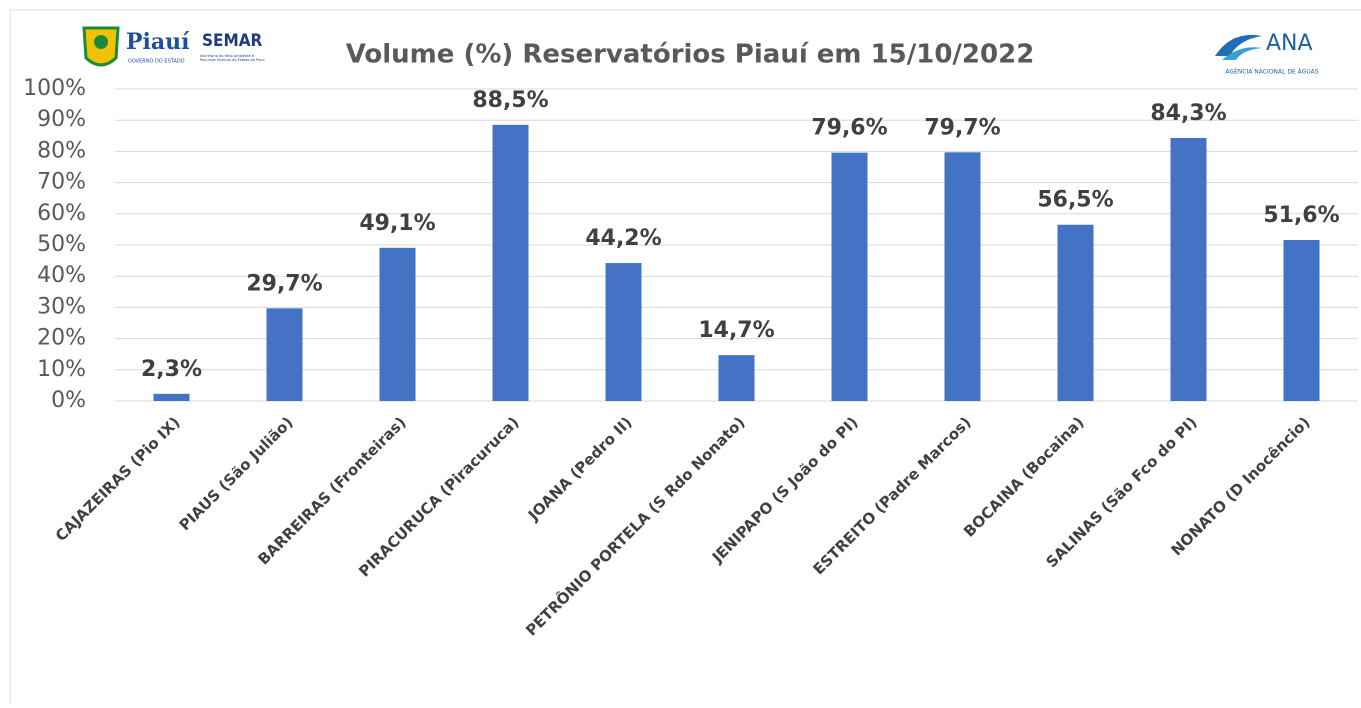 The height and width of the screenshot is (708, 1361). I want to click on data-label: 29,7%, so click(284, 283).